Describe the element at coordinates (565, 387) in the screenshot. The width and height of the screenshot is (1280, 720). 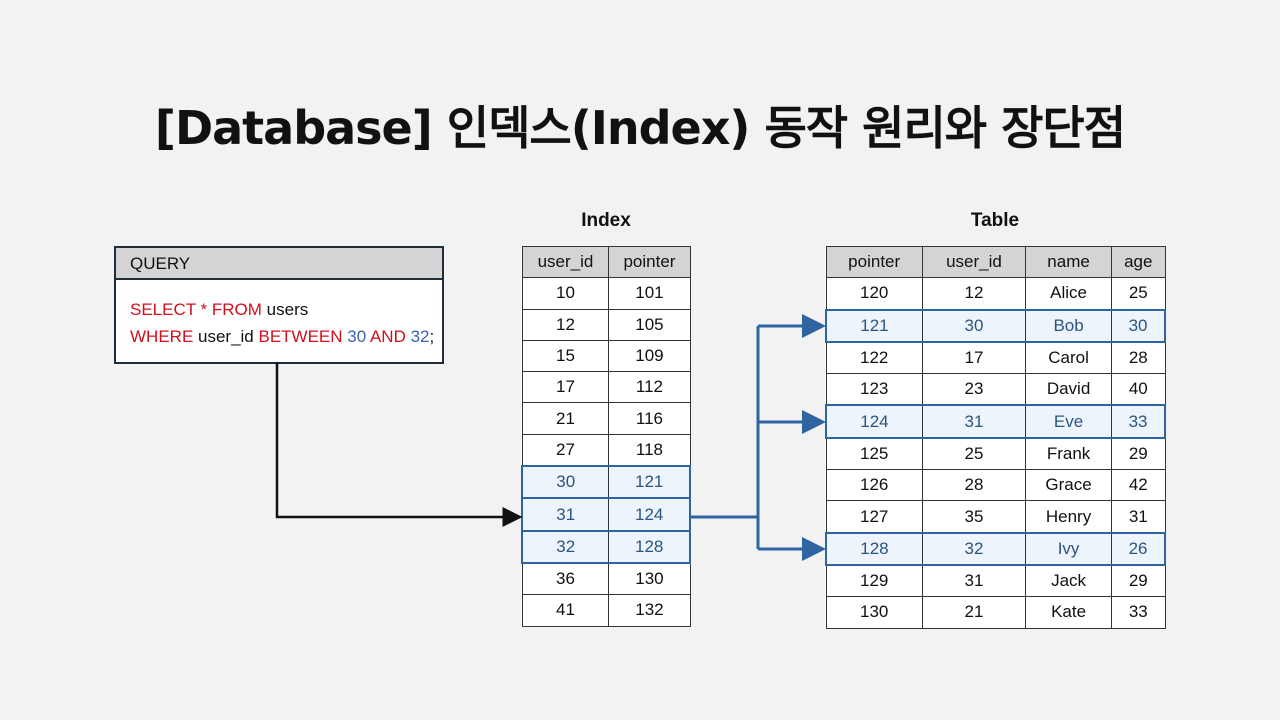
I see `index-cell: 17` at that location.